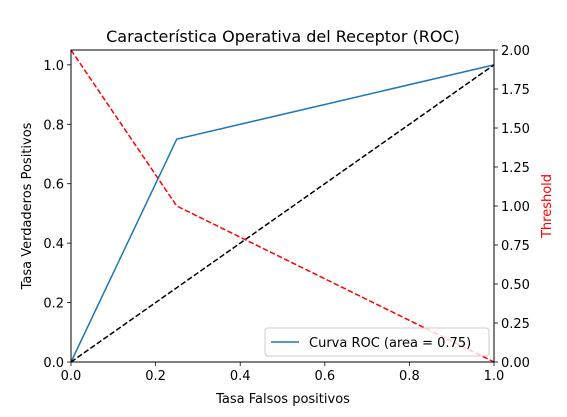 The image size is (567, 417). I want to click on legend-label-roc: Curva ROC (area = 0.75), so click(390, 343).